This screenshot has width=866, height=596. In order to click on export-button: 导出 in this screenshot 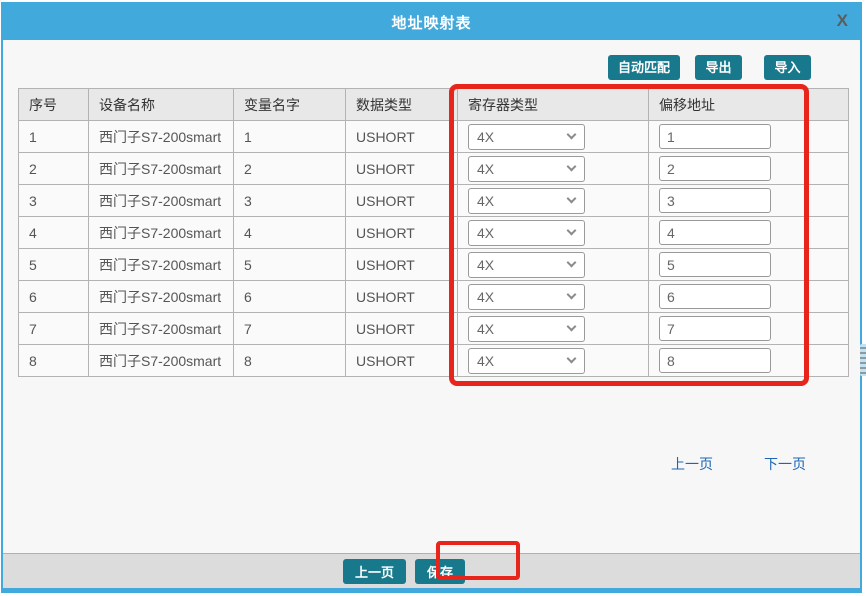, I will do `click(718, 67)`.